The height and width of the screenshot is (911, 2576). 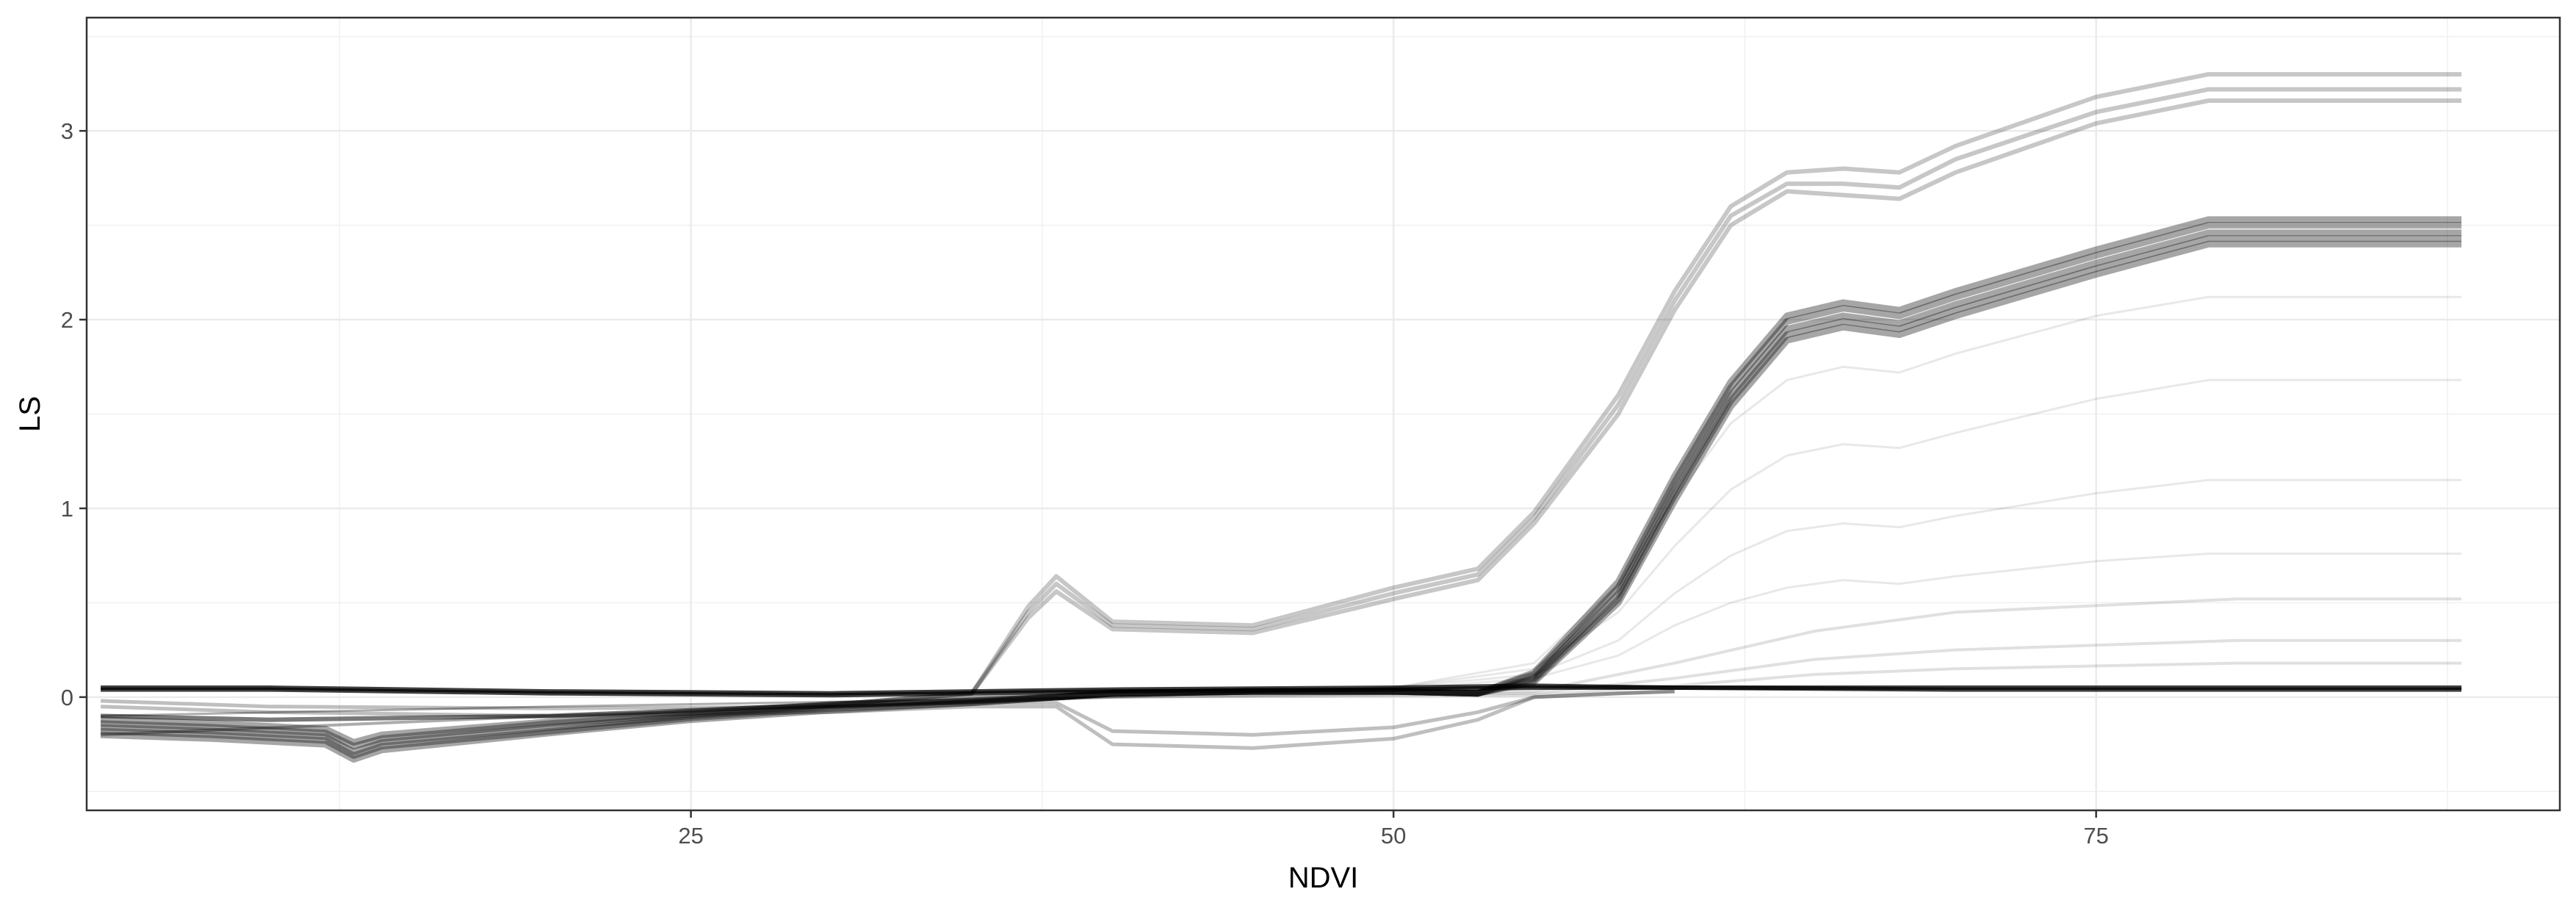 I want to click on x-axis-title: NDVI, so click(x=1324, y=878).